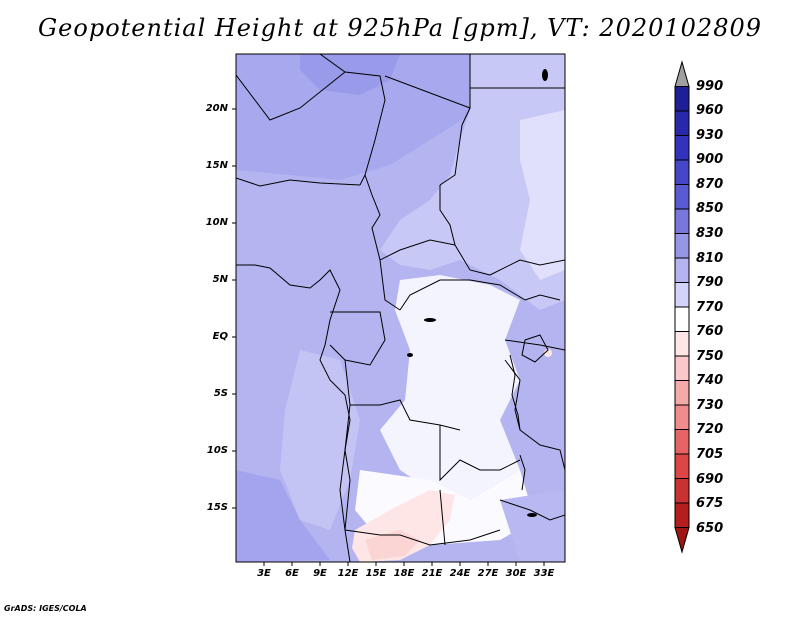 The height and width of the screenshot is (618, 800). Describe the element at coordinates (710, 258) in the screenshot. I see `colorbar-label-810: 810` at that location.